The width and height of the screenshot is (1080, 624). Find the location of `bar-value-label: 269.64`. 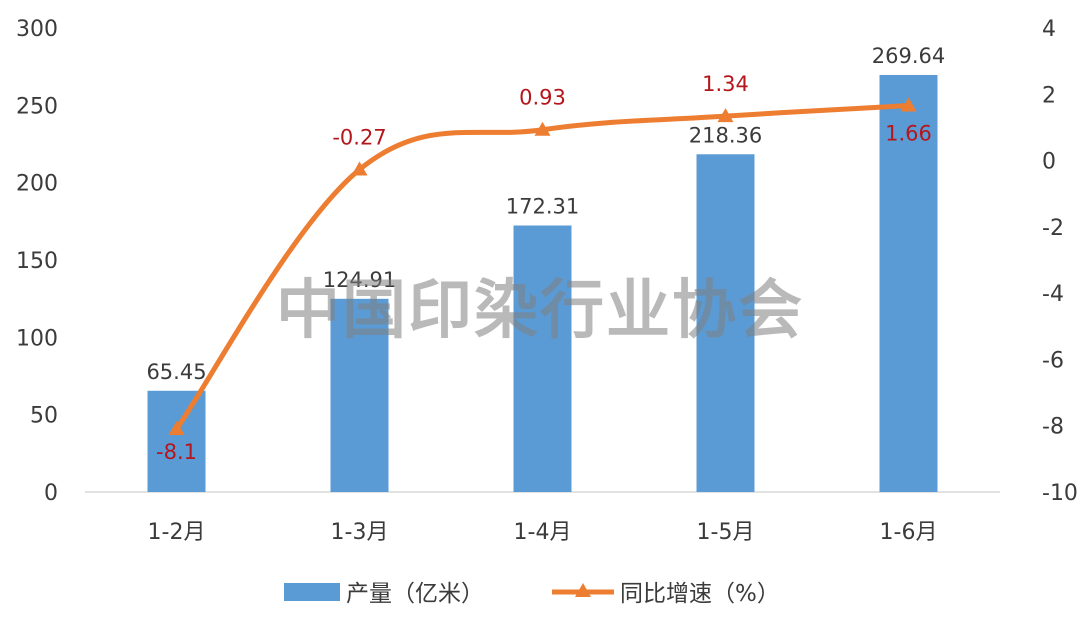

bar-value-label: 269.64 is located at coordinates (908, 56).